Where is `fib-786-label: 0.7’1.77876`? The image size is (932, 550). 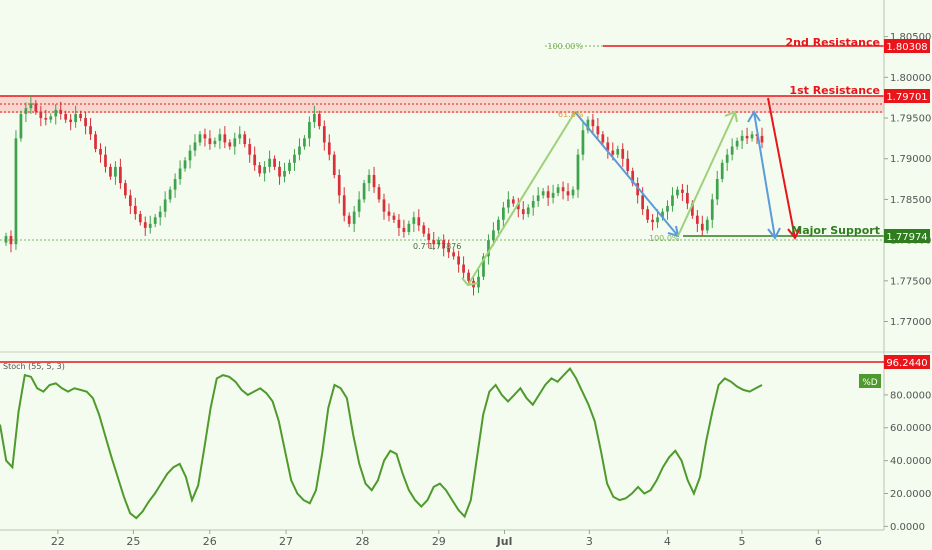
fib-786-label: 0.7’1.77876 is located at coordinates (437, 246).